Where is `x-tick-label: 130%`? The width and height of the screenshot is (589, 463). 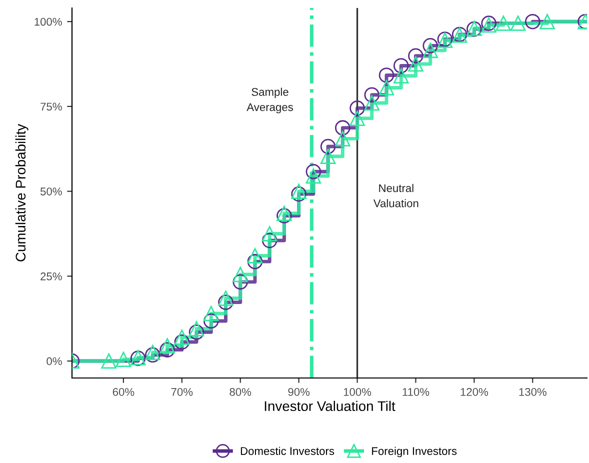 x-tick-label: 130% is located at coordinates (532, 392).